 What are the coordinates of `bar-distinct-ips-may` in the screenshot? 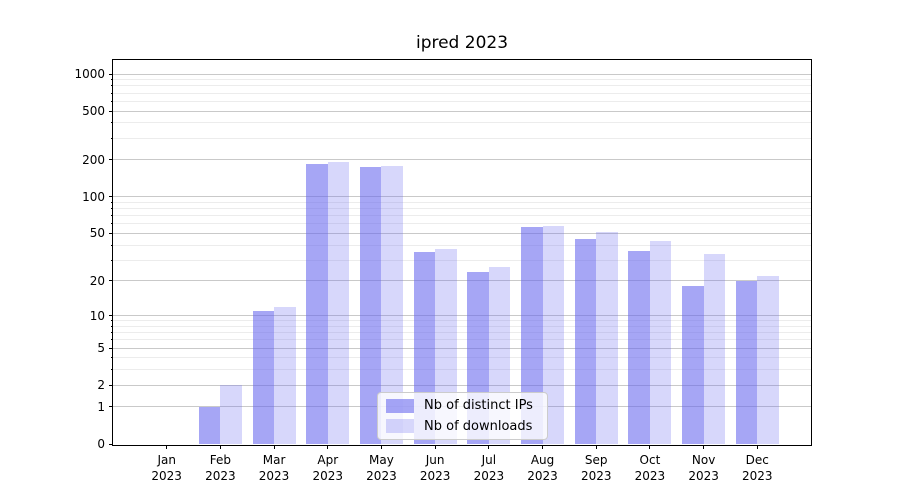 It's located at (370, 305).